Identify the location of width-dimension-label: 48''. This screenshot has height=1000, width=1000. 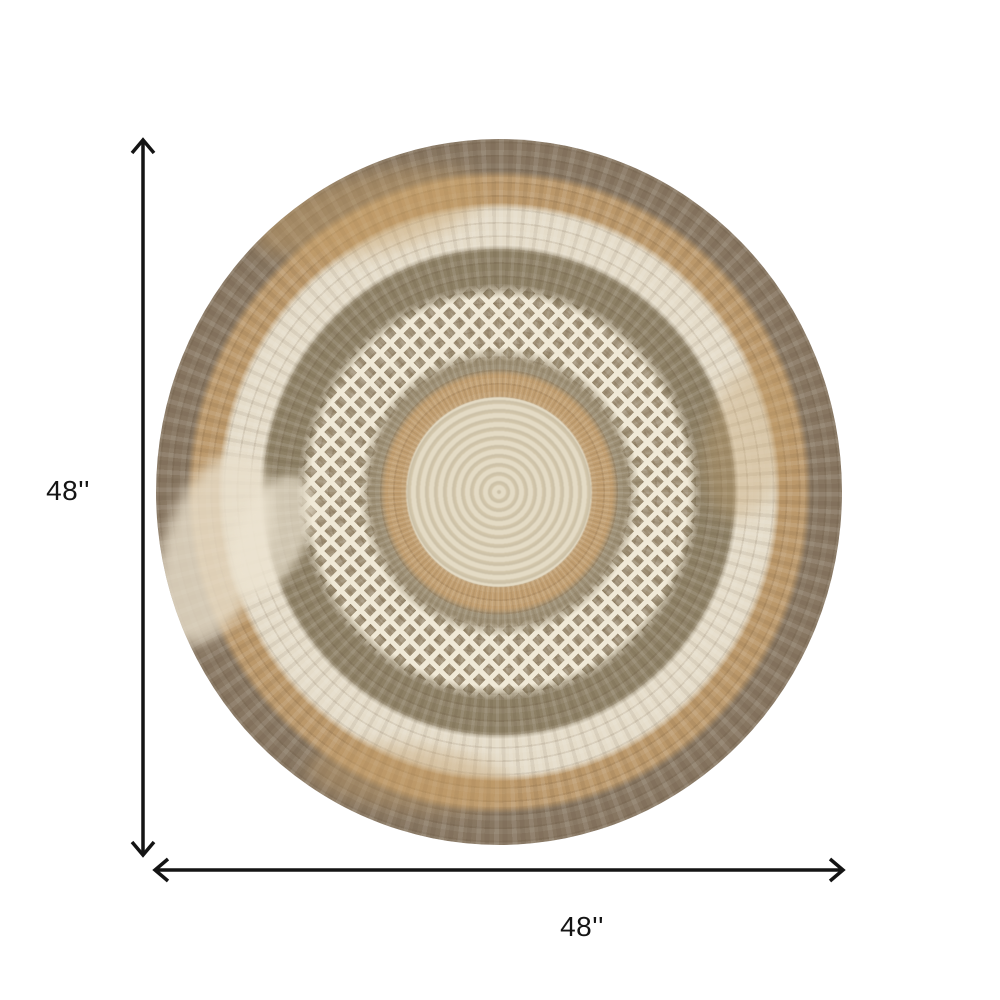
(582, 926).